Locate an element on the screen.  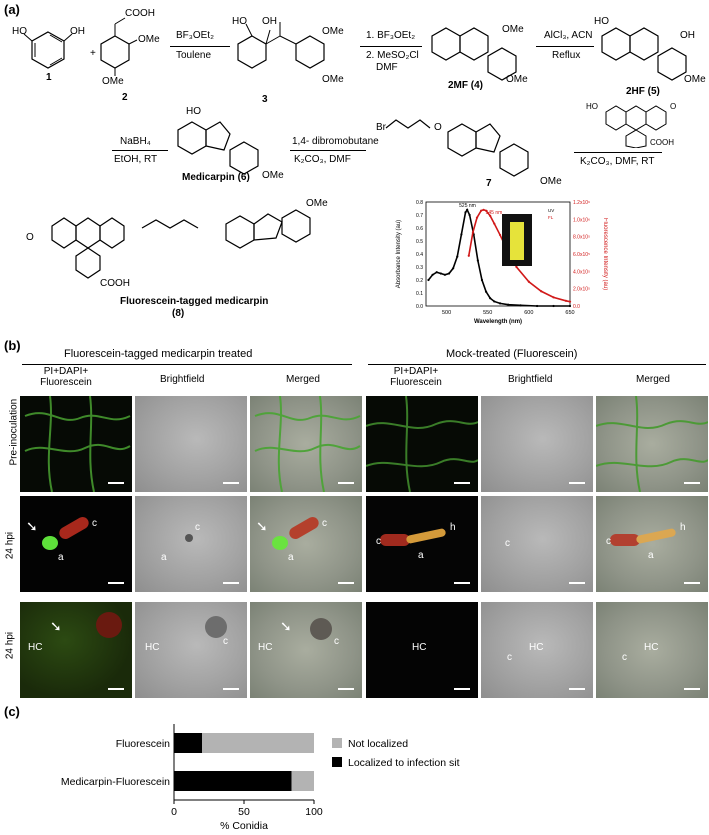
reagent-3-bottom: Reflux is located at coordinates (566, 55).